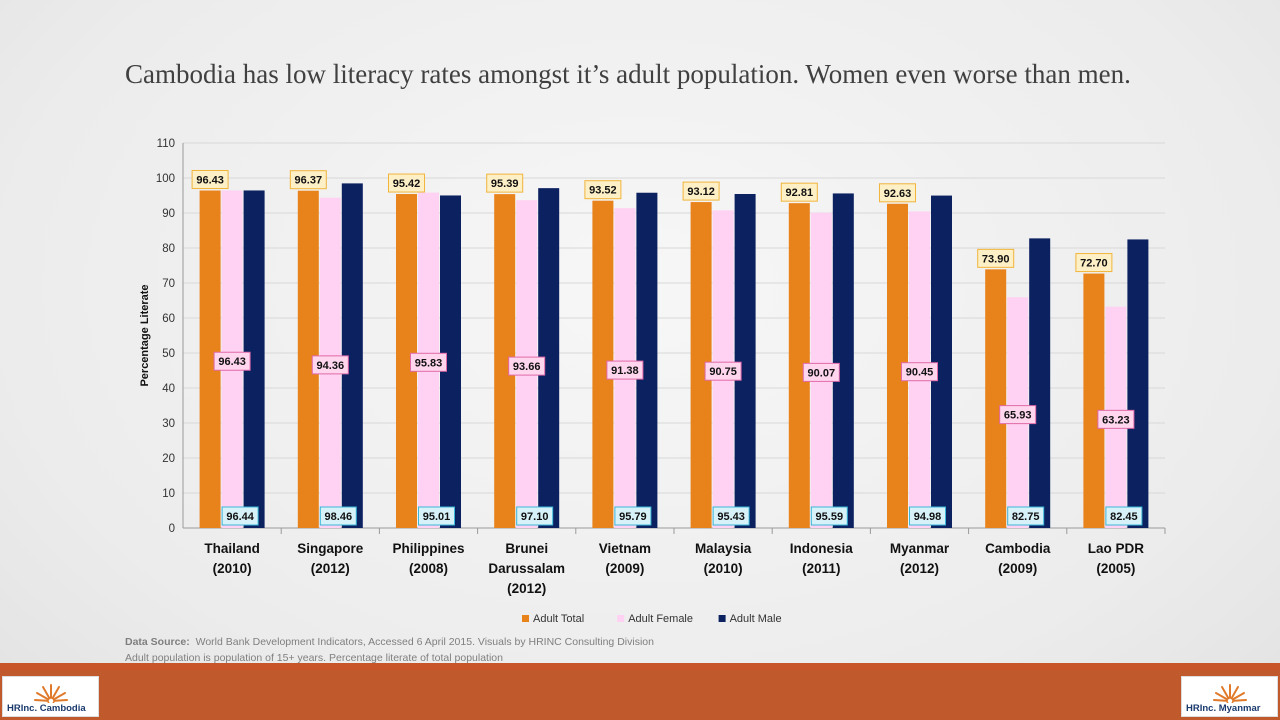 The width and height of the screenshot is (1280, 720). Describe the element at coordinates (309, 181) in the screenshot. I see `data-label: 96.37` at that location.